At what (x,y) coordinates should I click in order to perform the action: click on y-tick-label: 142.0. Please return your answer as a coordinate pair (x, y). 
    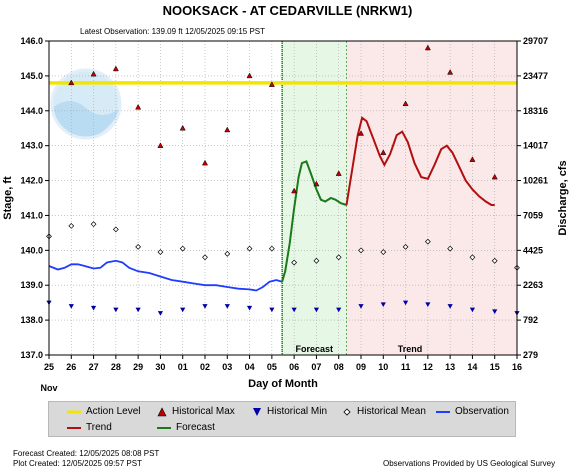
    Looking at the image, I should click on (31, 181).